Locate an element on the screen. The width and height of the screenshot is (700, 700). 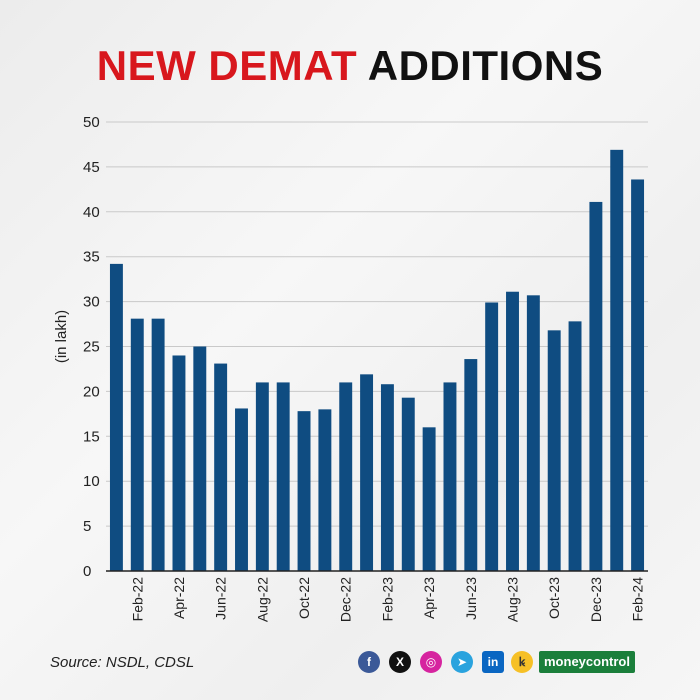
moneycontrol-logo: moneycontrol is located at coordinates (587, 662).